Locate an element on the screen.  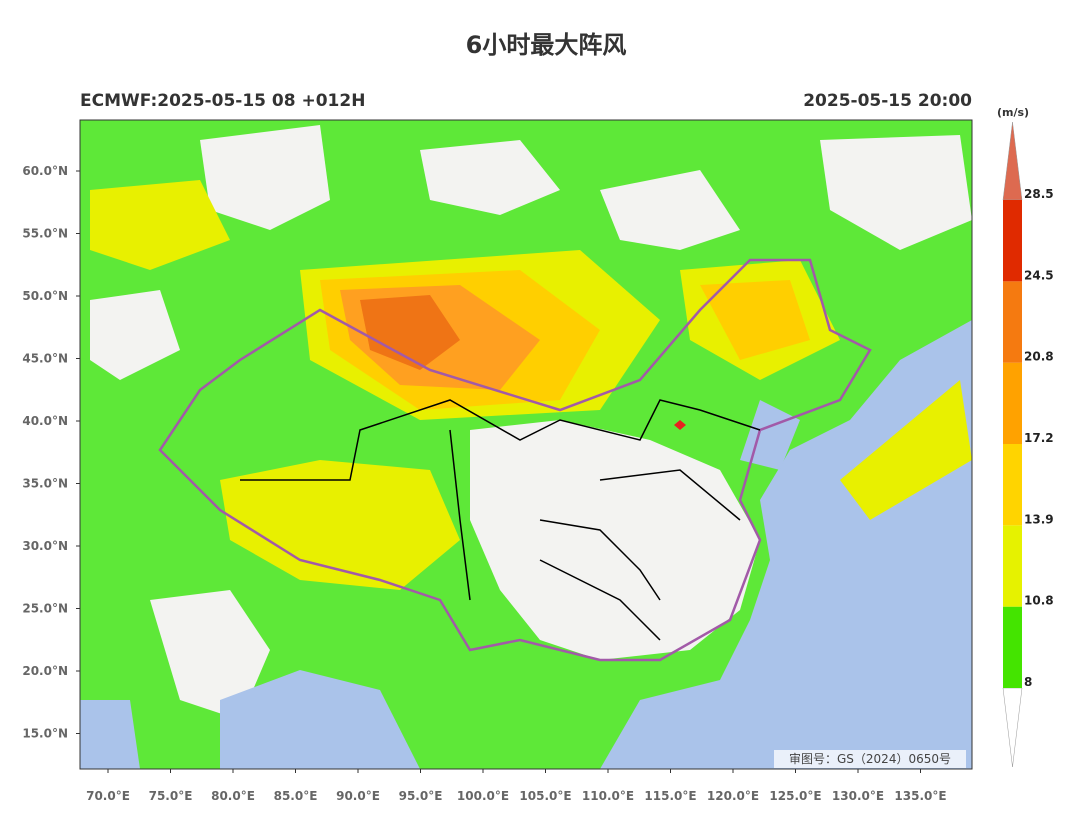
lon-label: 95.0°E is located at coordinates (421, 796).